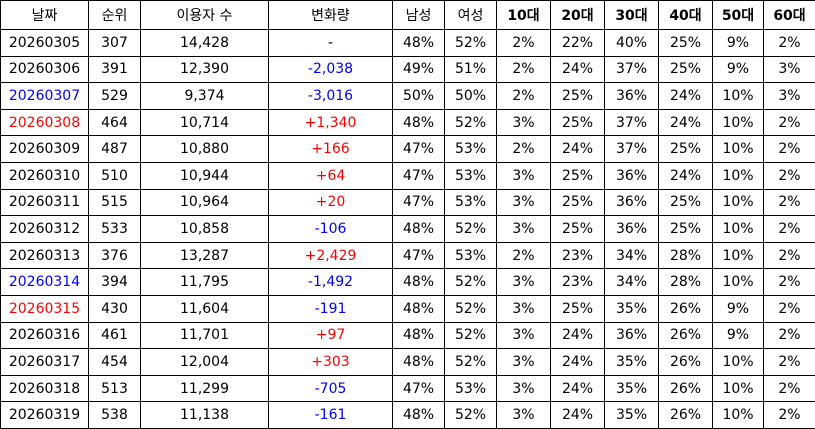 The height and width of the screenshot is (429, 815). I want to click on cell-rank: 487, so click(115, 149).